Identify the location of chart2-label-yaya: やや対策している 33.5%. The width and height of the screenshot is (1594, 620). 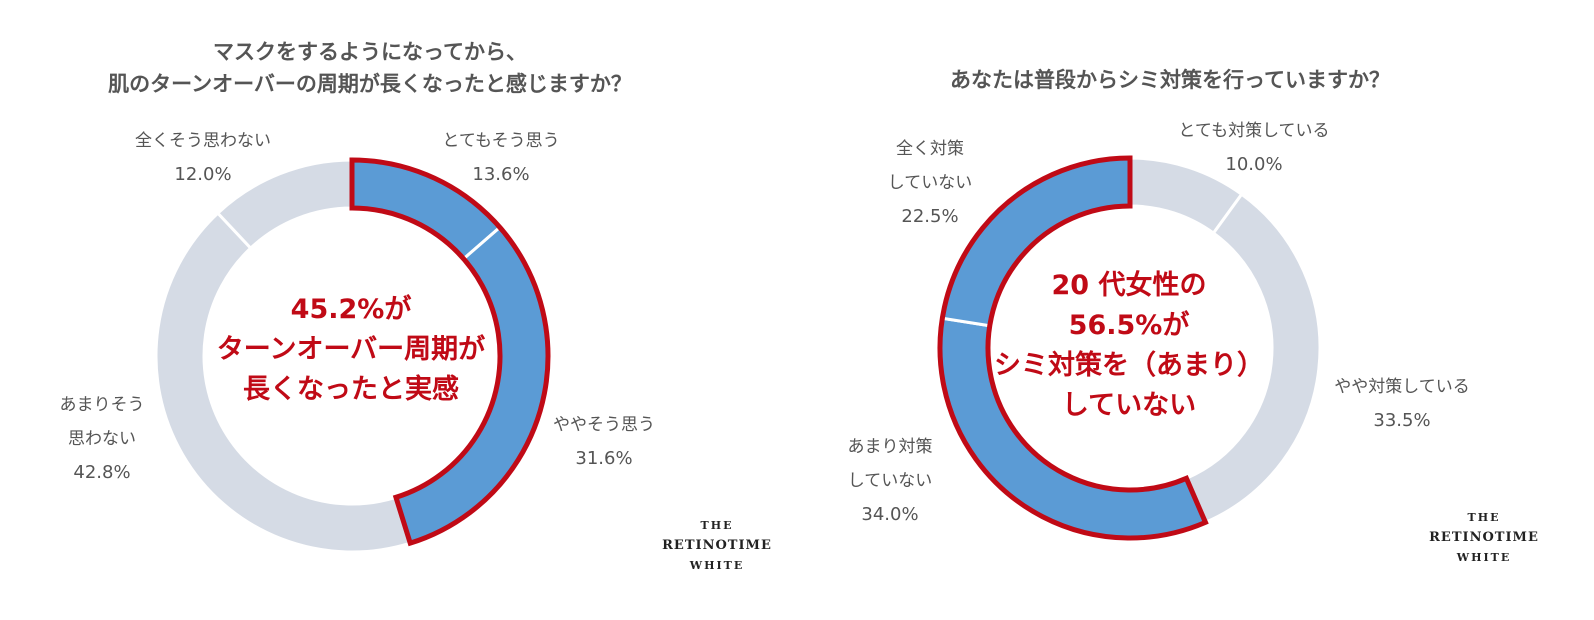
(1402, 404).